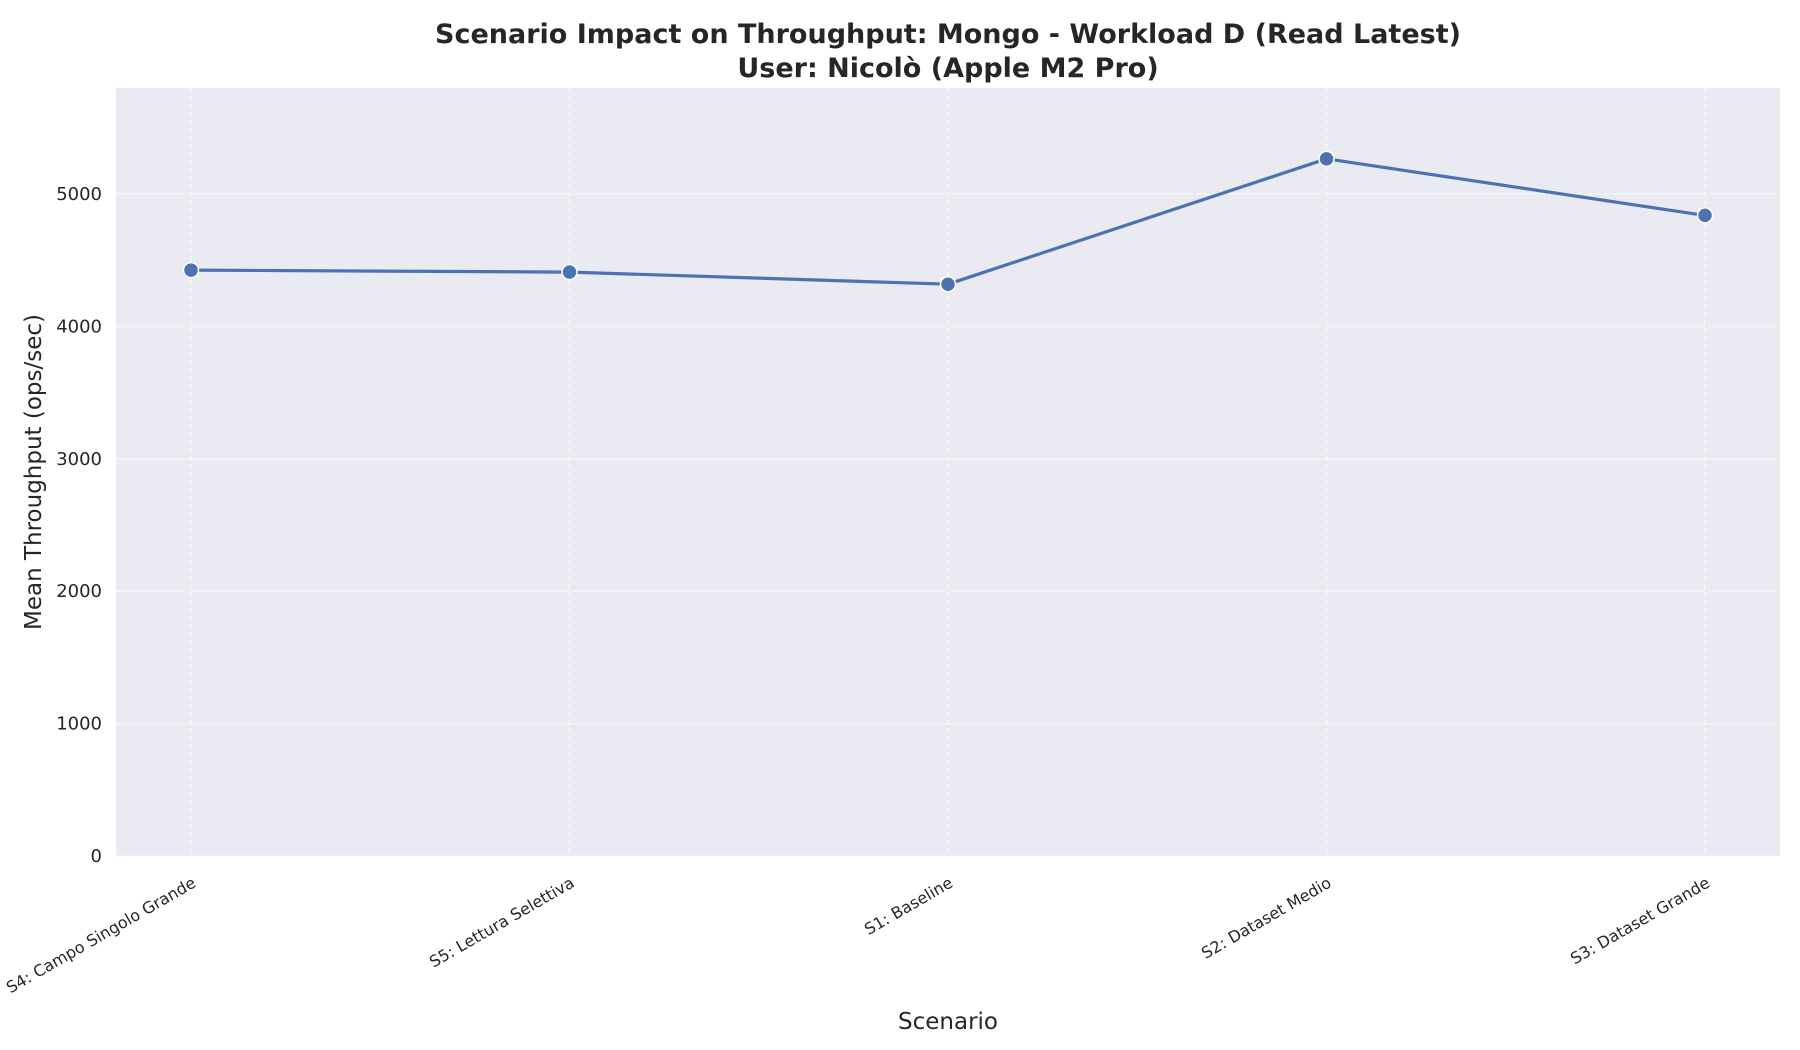 This screenshot has width=1800, height=1050. What do you see at coordinates (34, 472) in the screenshot?
I see `y-axis-label: Mean Throughput (ops/sec)` at bounding box center [34, 472].